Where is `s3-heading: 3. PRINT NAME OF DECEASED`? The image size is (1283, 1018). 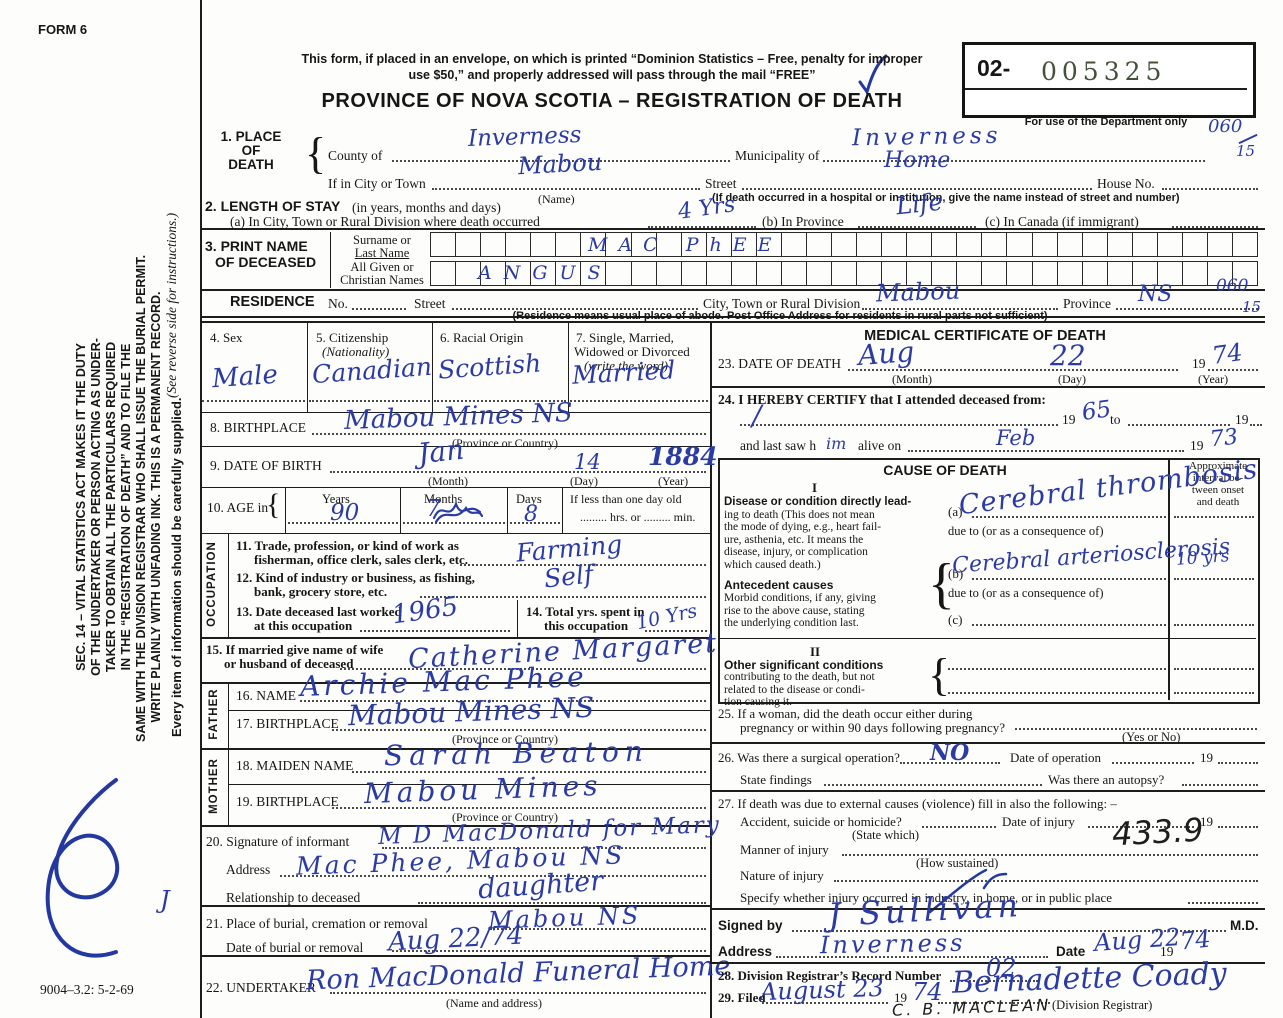 s3-heading: 3. PRINT NAME OF DECEASED is located at coordinates (261, 254).